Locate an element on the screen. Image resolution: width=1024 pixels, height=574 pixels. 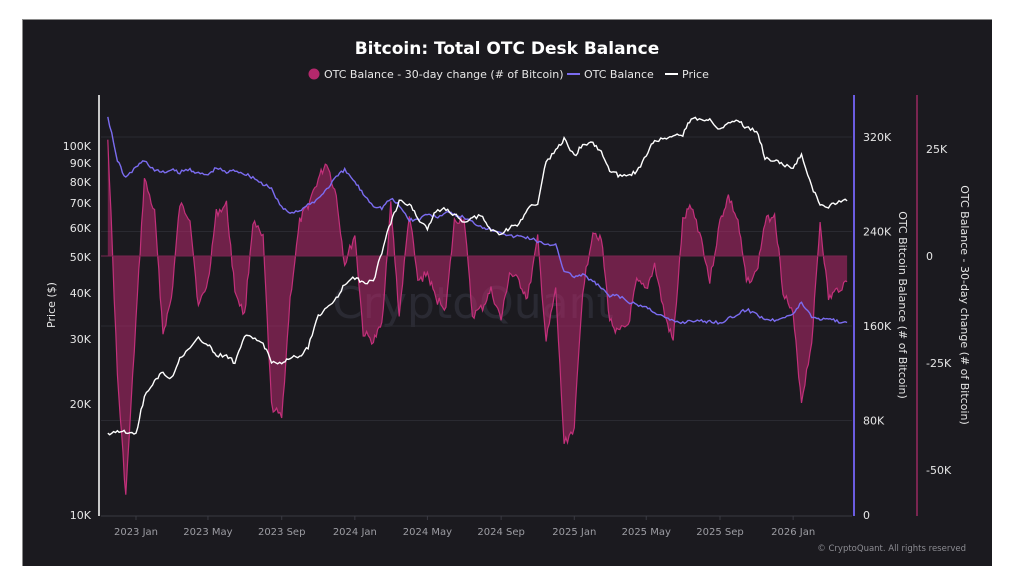
x-tick-label: 2024 Sep is located at coordinates (500, 532).